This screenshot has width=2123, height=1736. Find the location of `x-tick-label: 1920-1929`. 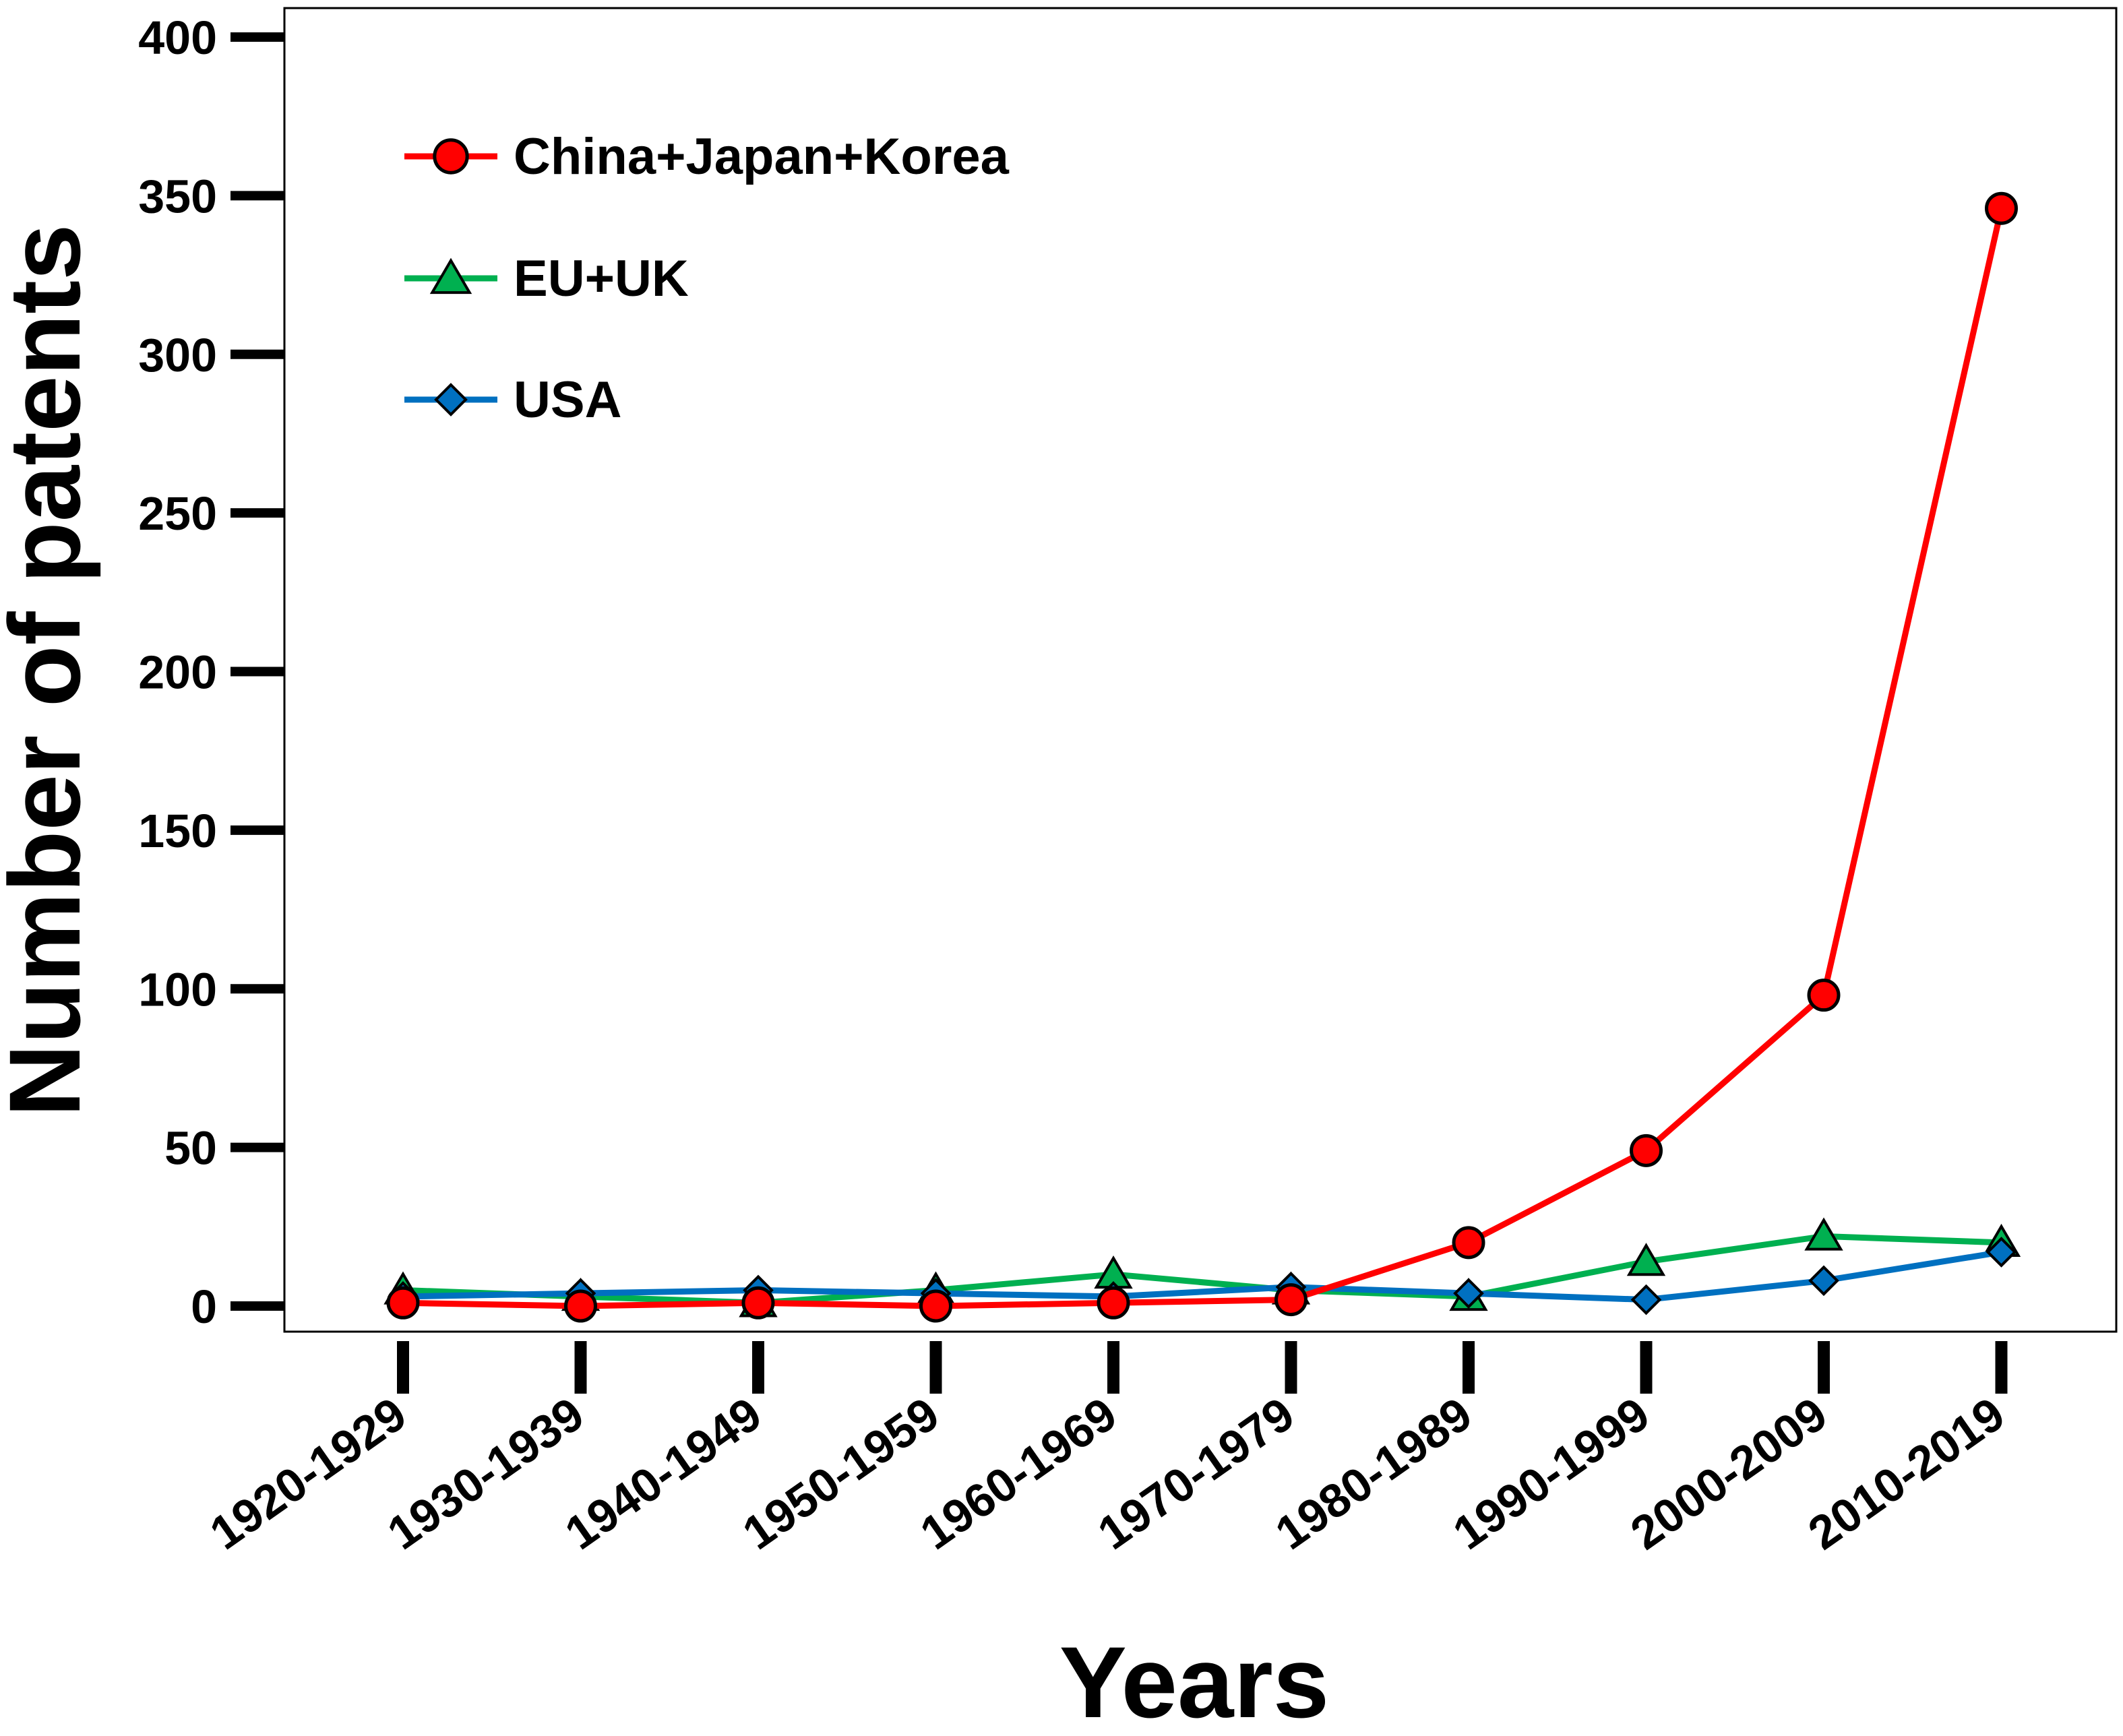

x-tick-label: 1920-1929 is located at coordinates (309, 1473).